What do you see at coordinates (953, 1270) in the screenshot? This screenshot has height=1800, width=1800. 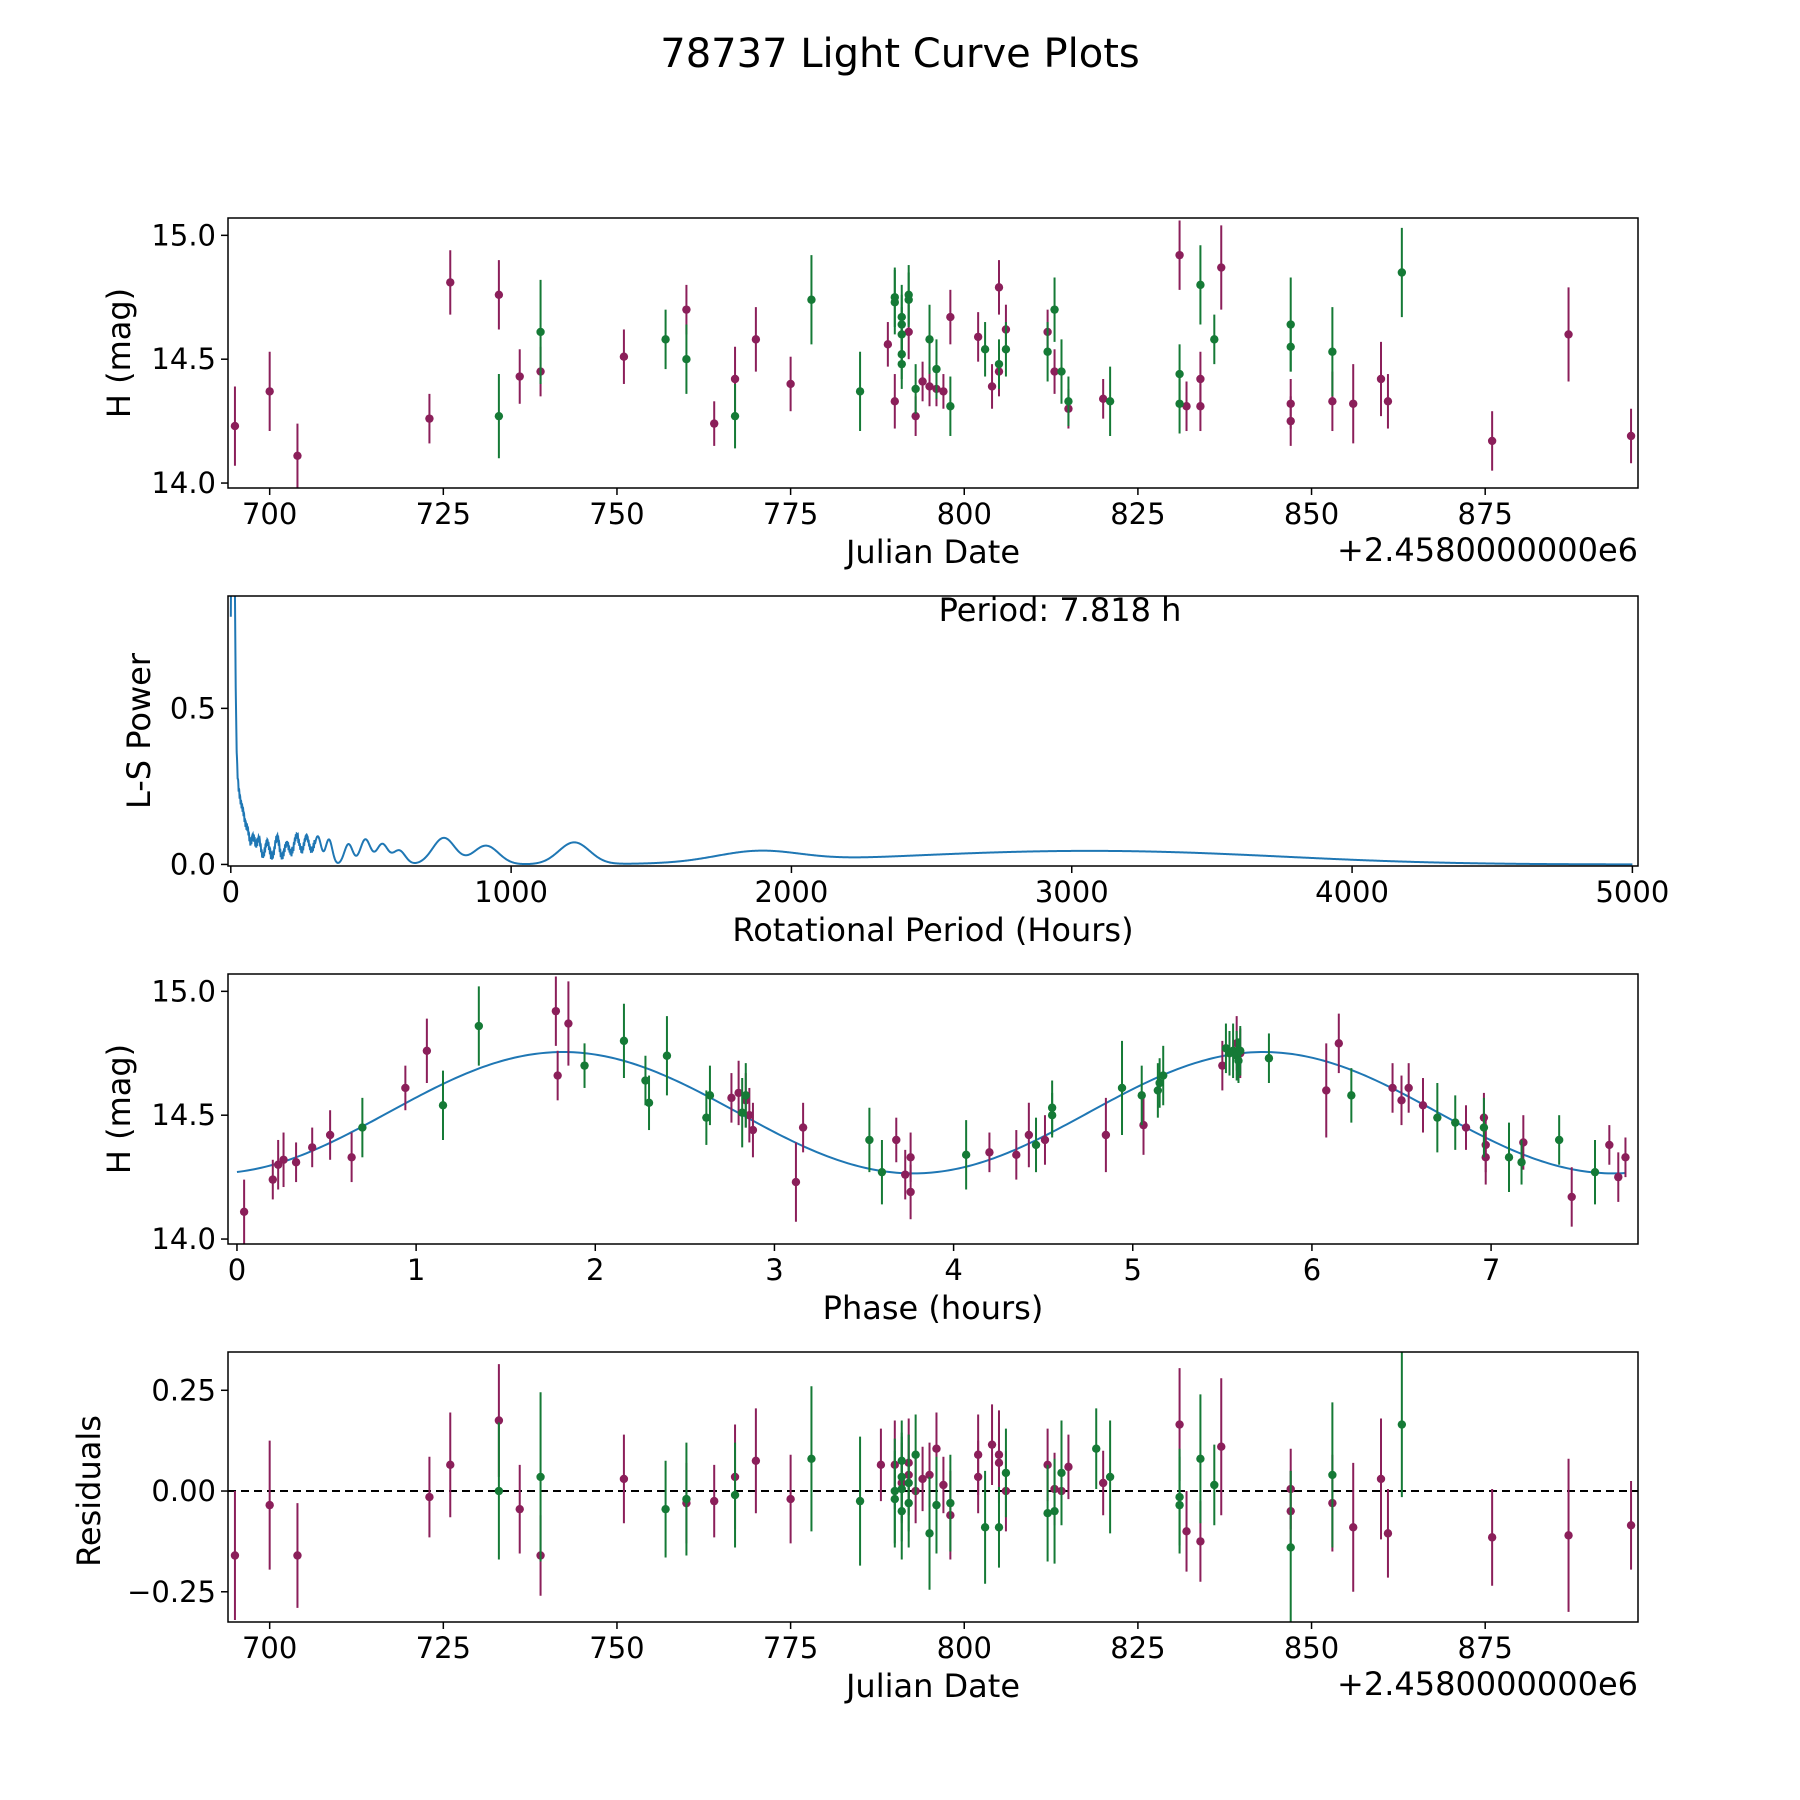 I see `phase-curve-x-tick-label: 4` at bounding box center [953, 1270].